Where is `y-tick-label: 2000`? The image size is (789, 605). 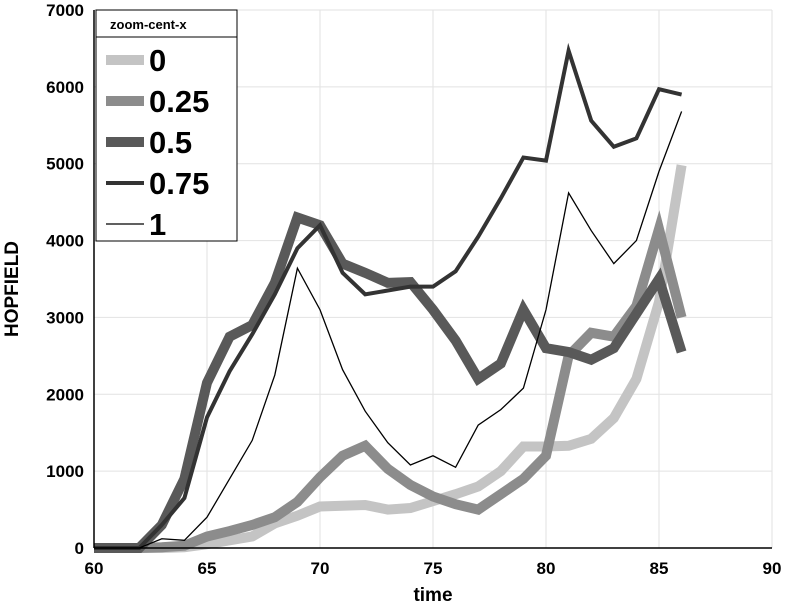 y-tick-label: 2000 is located at coordinates (65, 394).